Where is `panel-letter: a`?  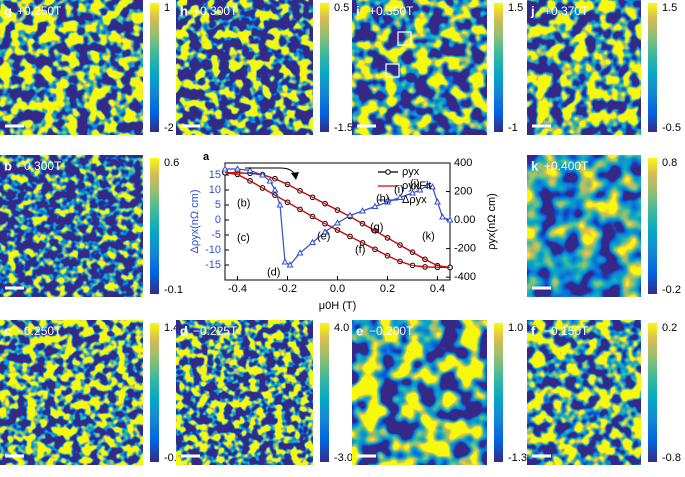
panel-letter: a is located at coordinates (206, 157).